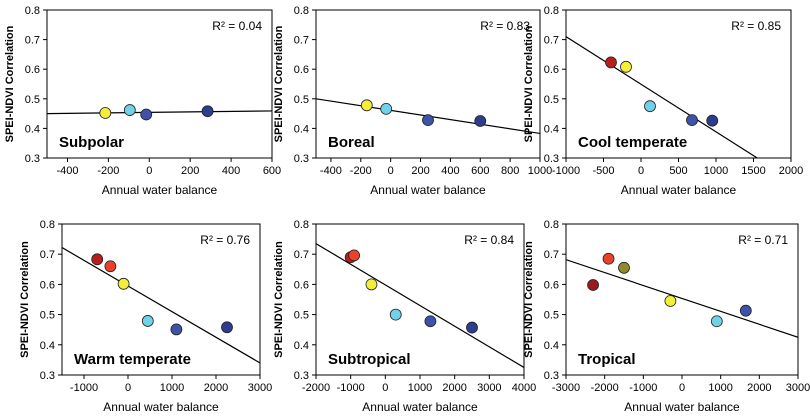 The height and width of the screenshot is (419, 810). I want to click on x-tick-label: 500, so click(678, 171).